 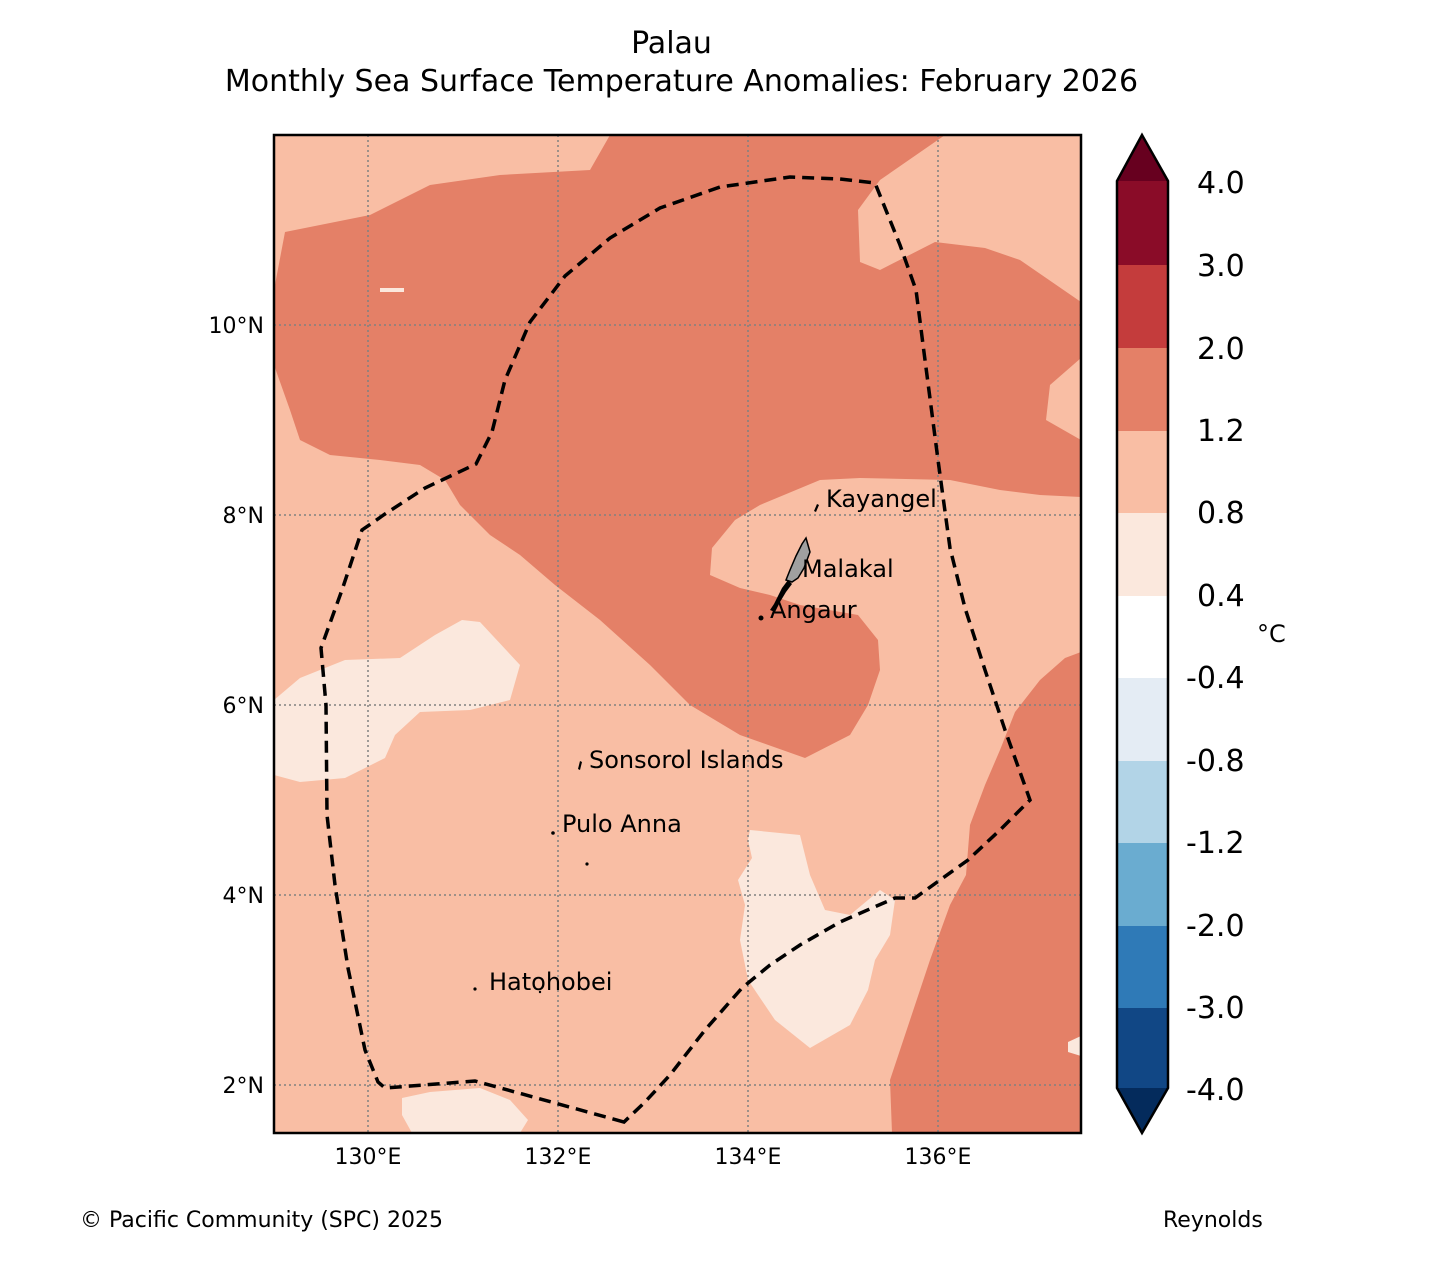 I want to click on colorbar-tick: 0.4, so click(x=1221, y=596).